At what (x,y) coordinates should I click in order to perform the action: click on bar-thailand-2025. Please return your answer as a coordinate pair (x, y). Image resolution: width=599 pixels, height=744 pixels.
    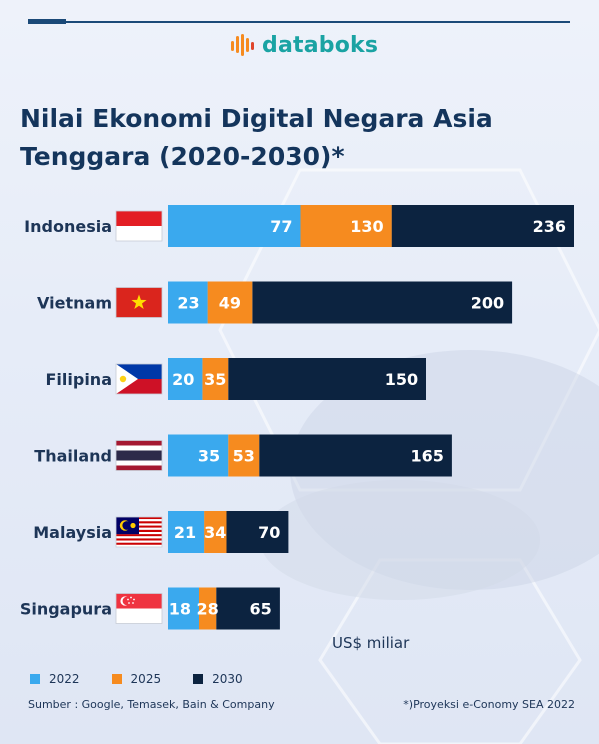
    Looking at the image, I should click on (244, 455).